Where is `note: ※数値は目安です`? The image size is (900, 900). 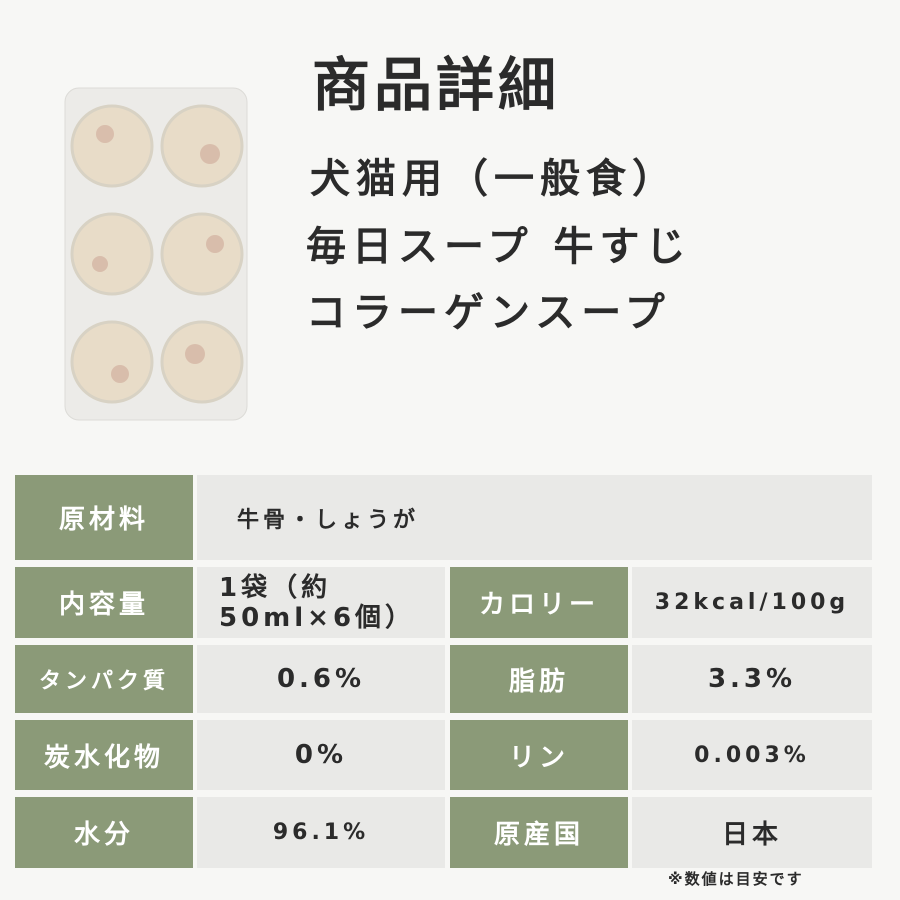
note: ※数値は目安です is located at coordinates (736, 879).